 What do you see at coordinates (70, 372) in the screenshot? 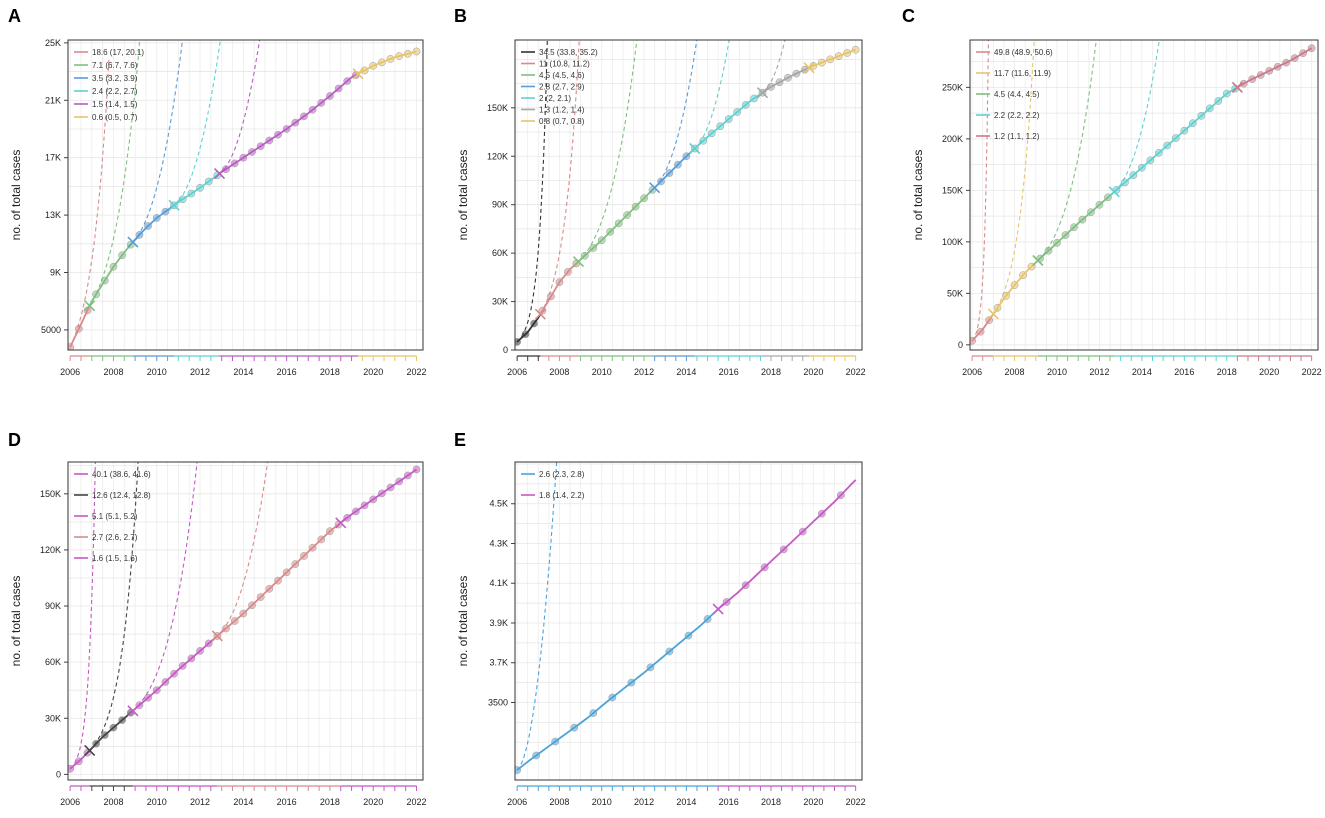
I see `a-x-tick-label: 2006` at bounding box center [70, 372].